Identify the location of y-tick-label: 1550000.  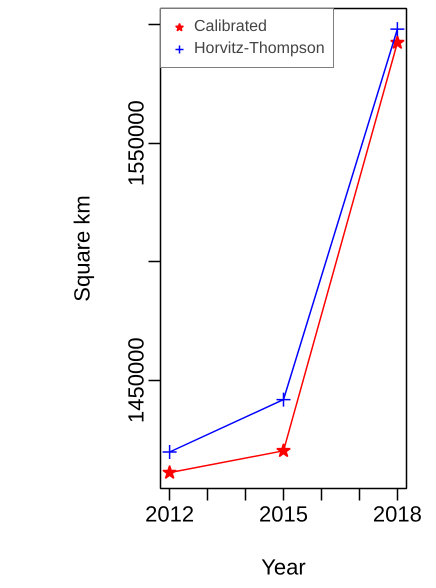
(136, 143).